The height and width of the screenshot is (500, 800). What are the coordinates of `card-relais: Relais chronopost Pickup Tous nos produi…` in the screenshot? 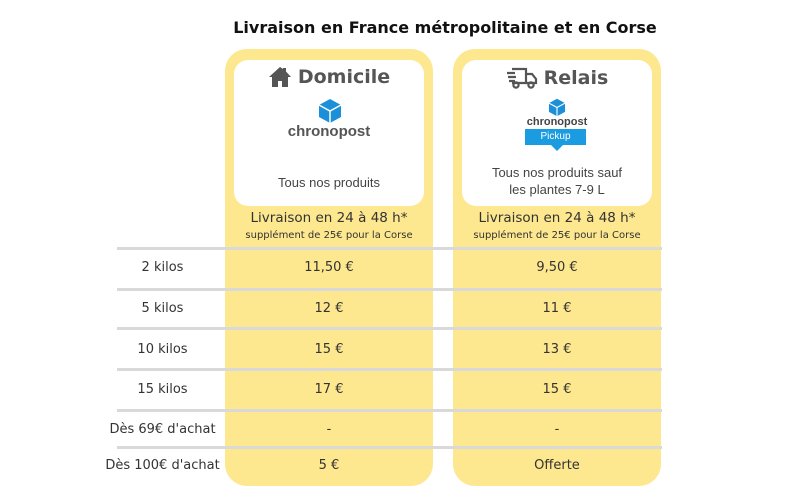 It's located at (557, 133).